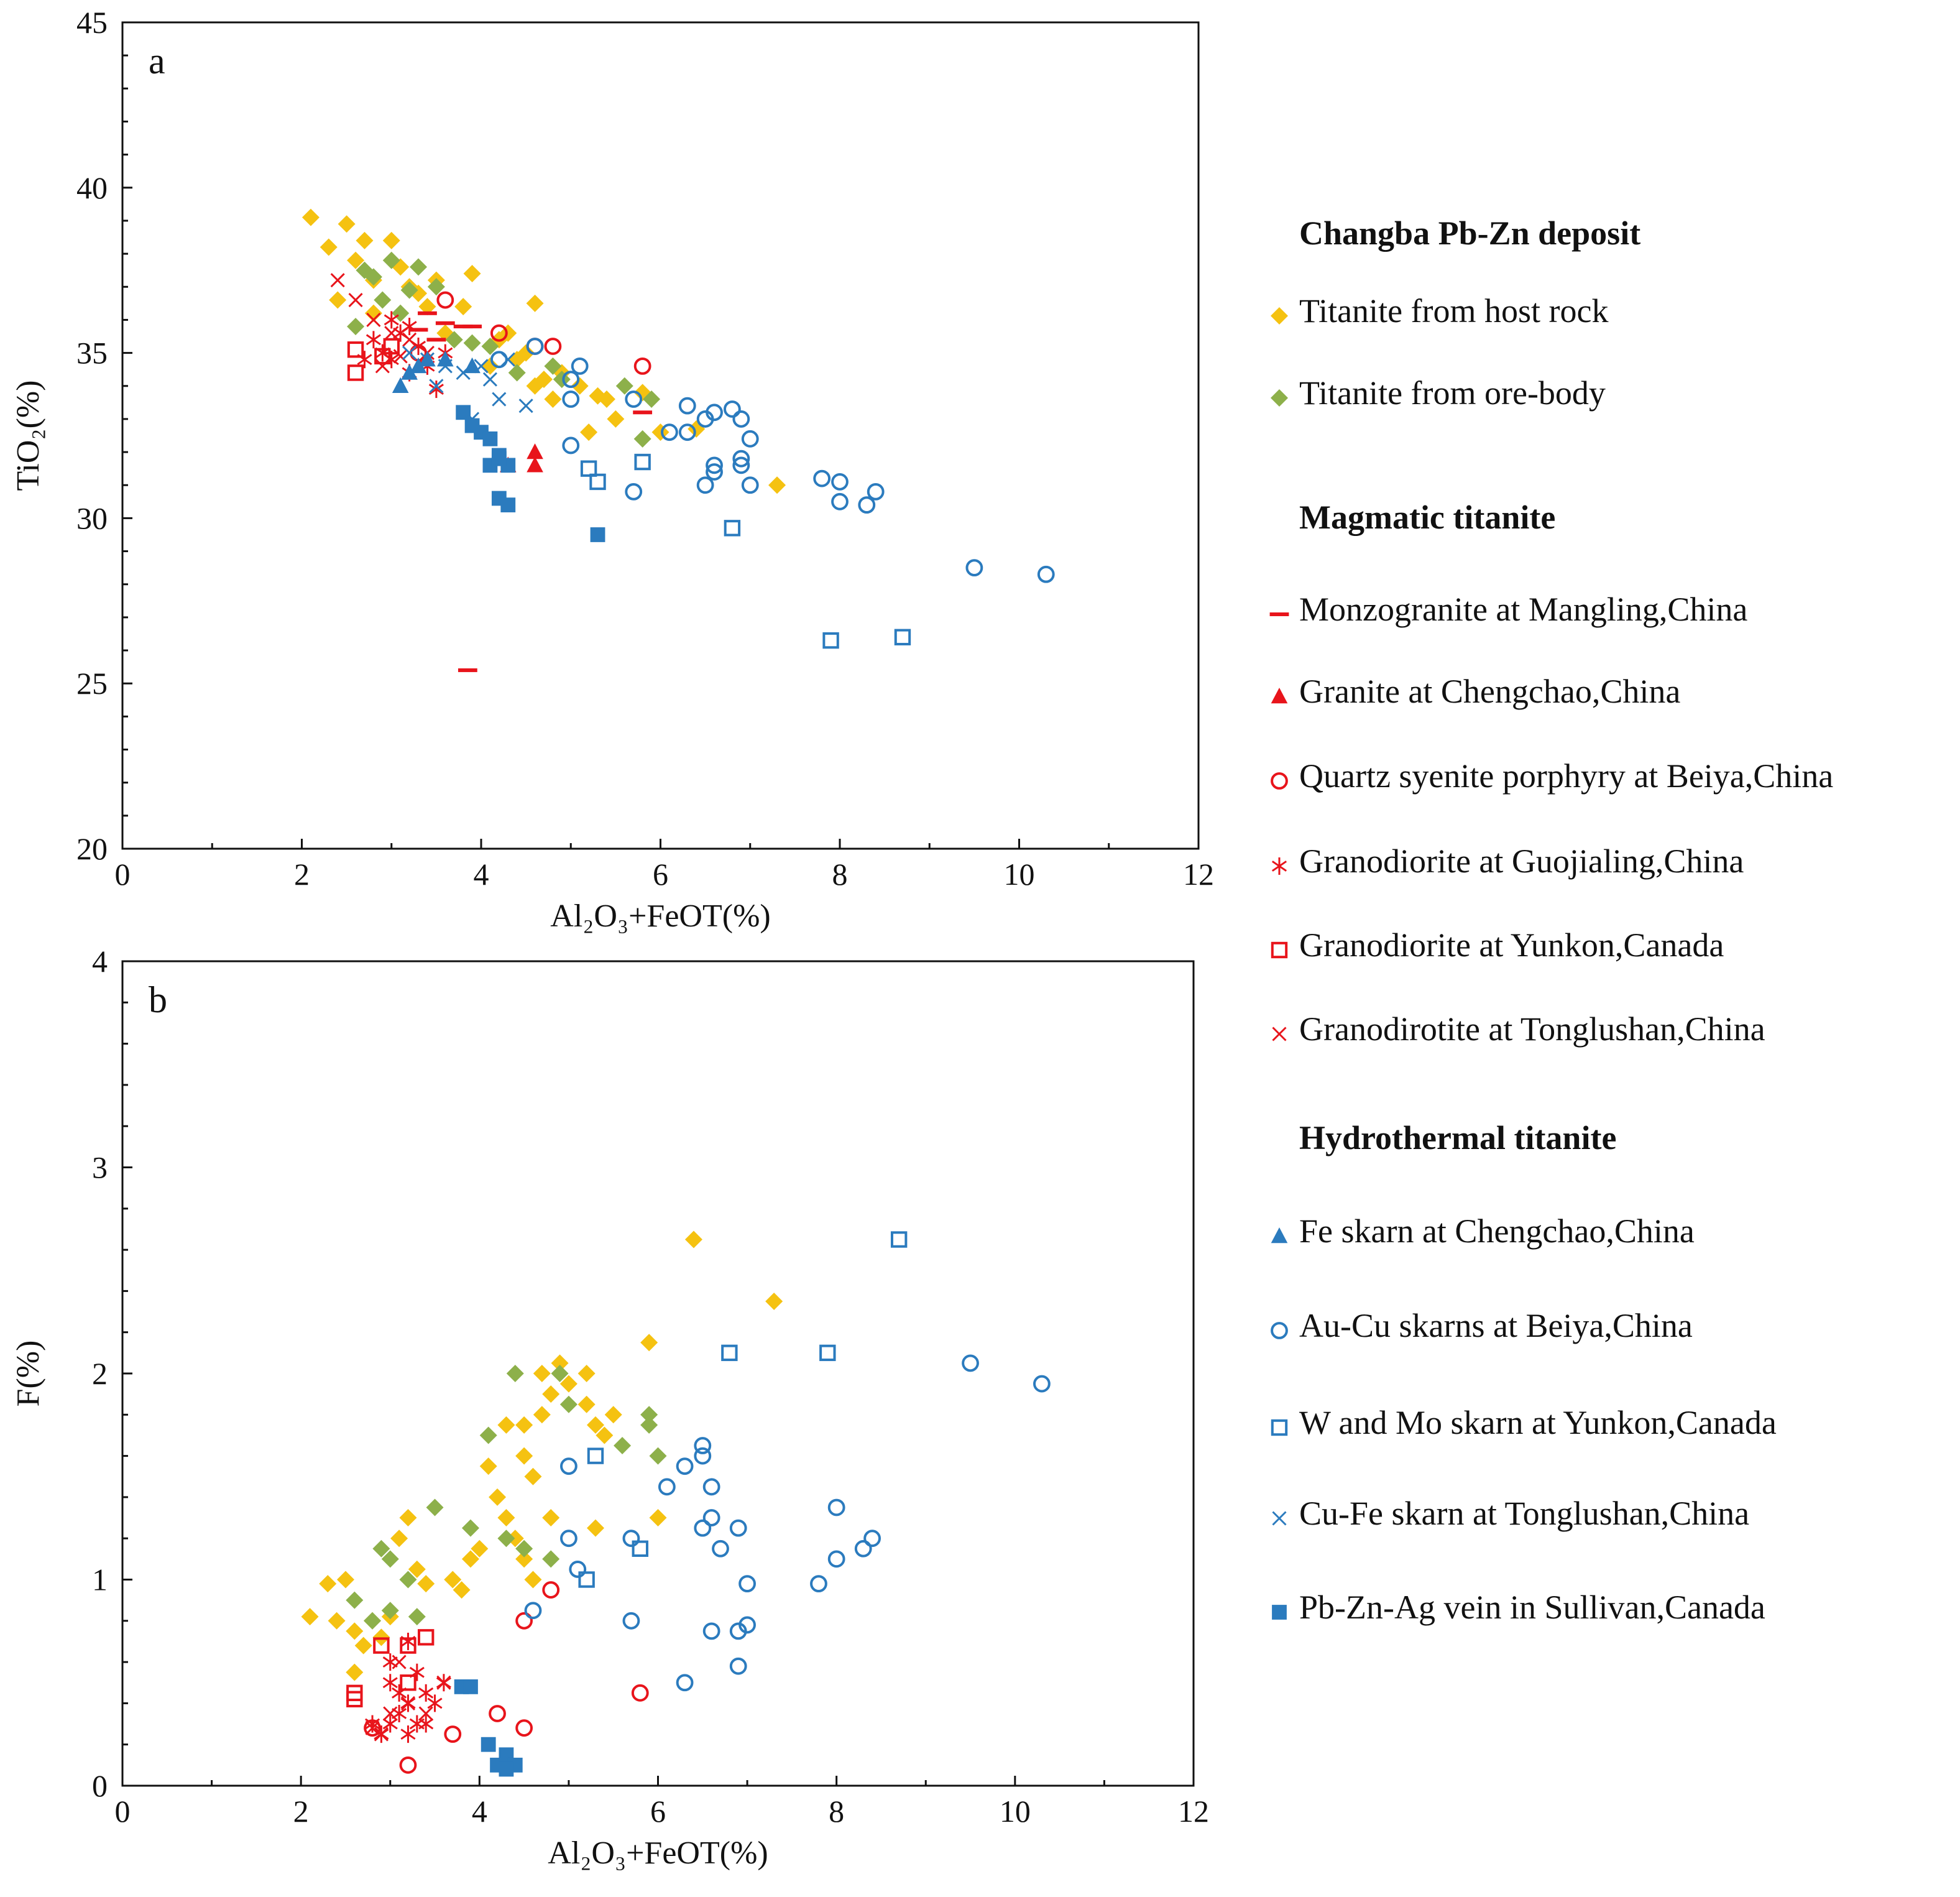 Image resolution: width=1960 pixels, height=1897 pixels. I want to click on x-tick-label: 4, so click(479, 1811).